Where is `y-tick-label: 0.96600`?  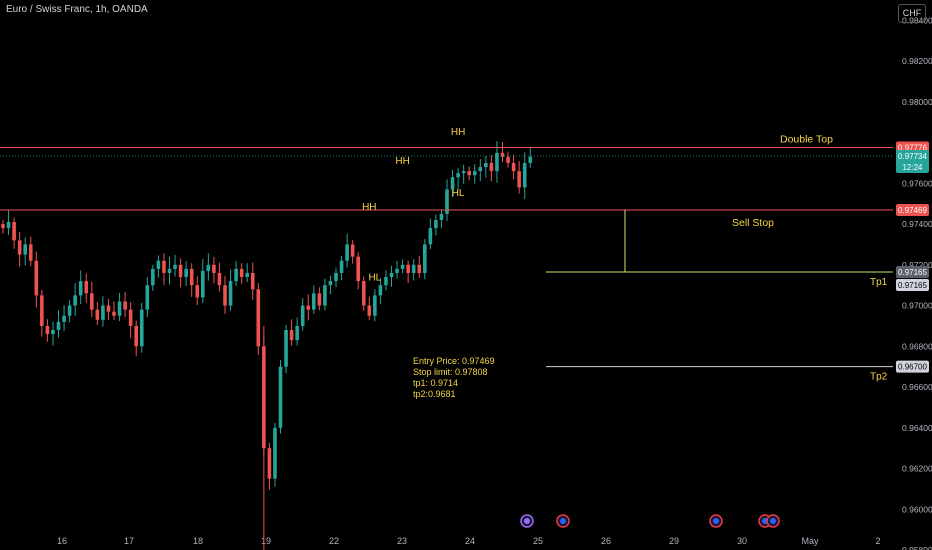
y-tick-label: 0.96600 is located at coordinates (917, 387).